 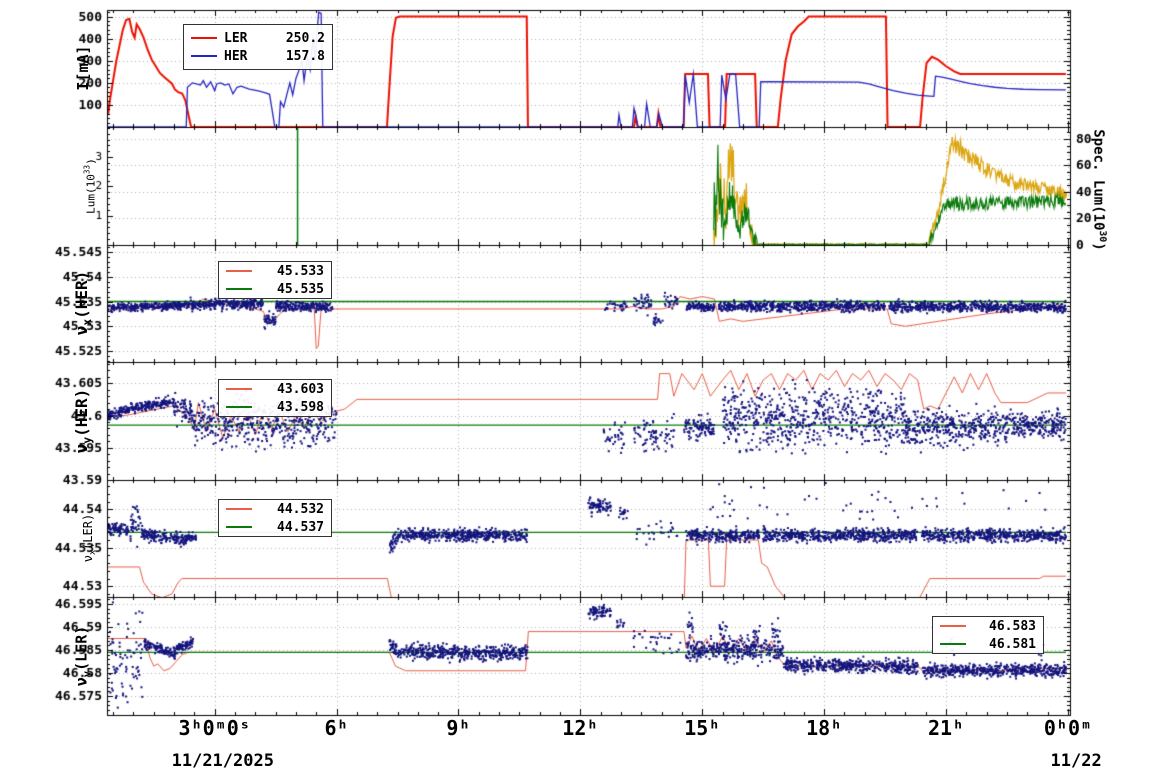 What do you see at coordinates (300, 407) in the screenshot?
I see `legend-value-ref: 43.598` at bounding box center [300, 407].